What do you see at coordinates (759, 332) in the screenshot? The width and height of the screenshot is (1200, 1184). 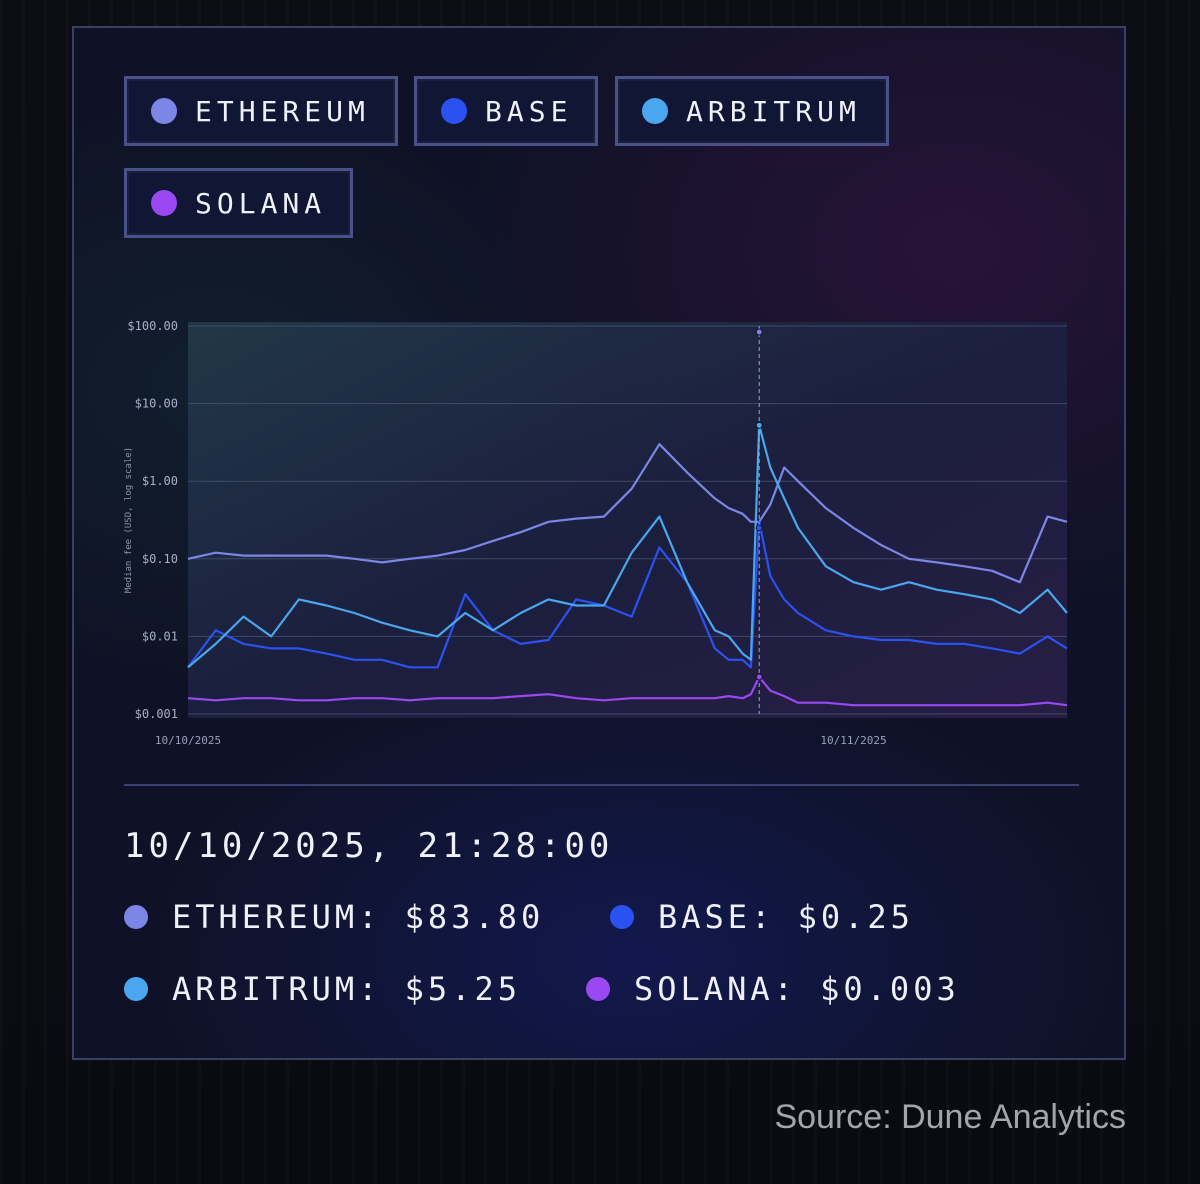 I see `hover-point-ethereum` at bounding box center [759, 332].